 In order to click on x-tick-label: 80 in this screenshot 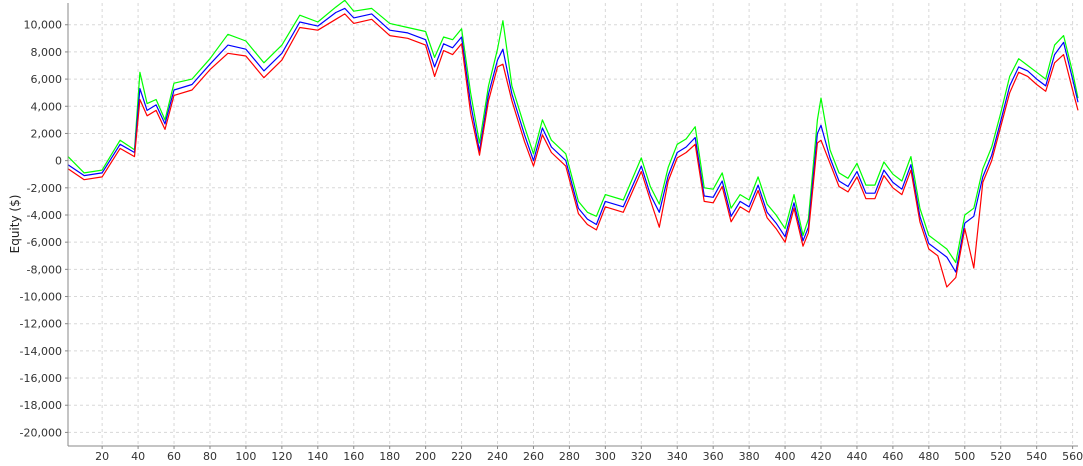, I will do `click(210, 456)`.